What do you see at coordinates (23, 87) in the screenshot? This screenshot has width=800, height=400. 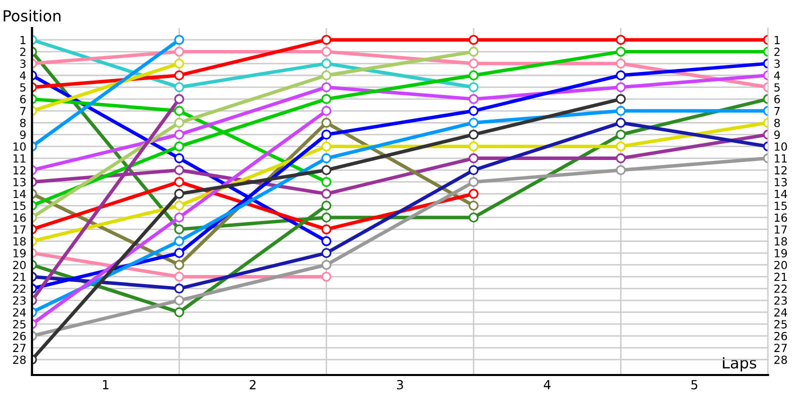 I see `y-tick-label: 5` at bounding box center [23, 87].